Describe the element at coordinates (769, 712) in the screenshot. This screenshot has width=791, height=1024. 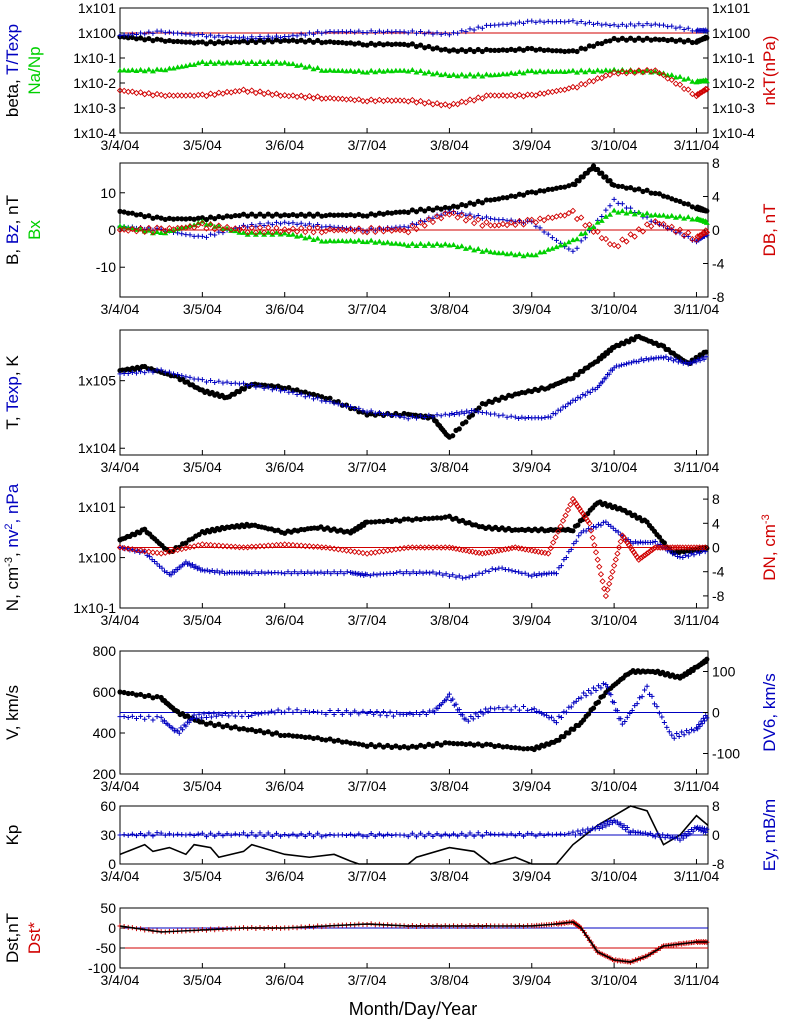
I see `y2-axis-label-part: DV6, km/s` at that location.